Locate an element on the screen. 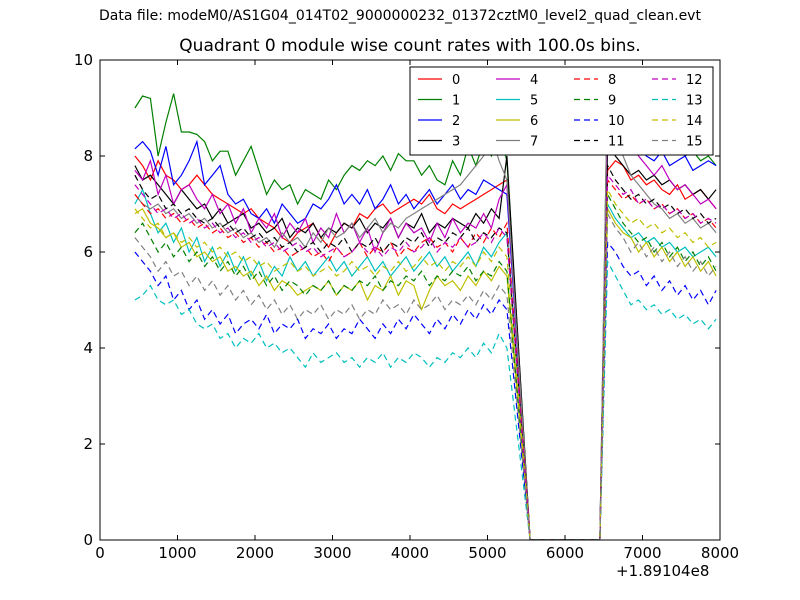 The height and width of the screenshot is (600, 800). x-tick-label: 3000 is located at coordinates (332, 553).